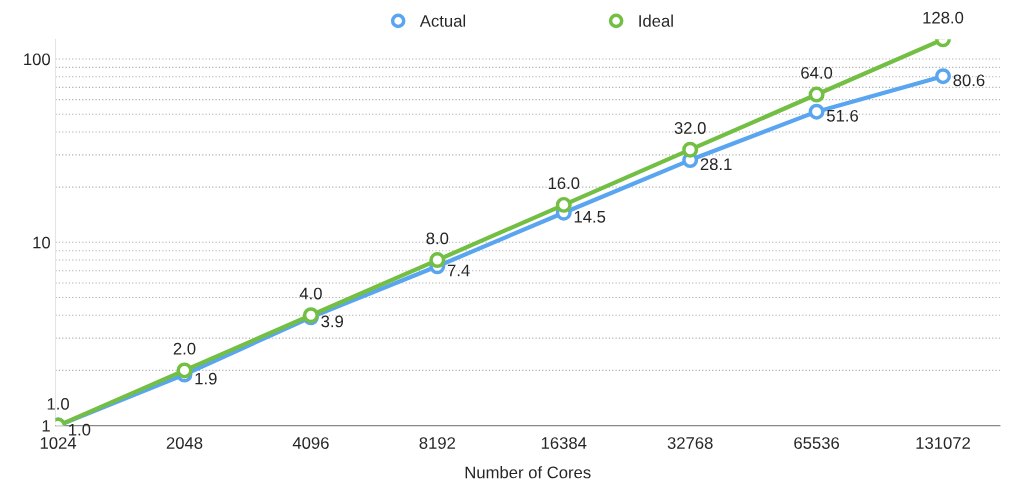 This screenshot has width=1010, height=492. What do you see at coordinates (943, 443) in the screenshot?
I see `x-tick-label: 131072` at bounding box center [943, 443].